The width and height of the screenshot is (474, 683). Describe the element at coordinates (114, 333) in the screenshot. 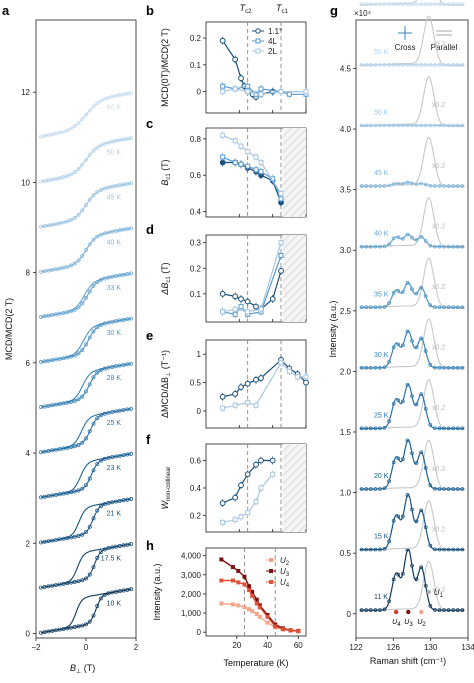

I see `temperature-label: 30 K` at that location.